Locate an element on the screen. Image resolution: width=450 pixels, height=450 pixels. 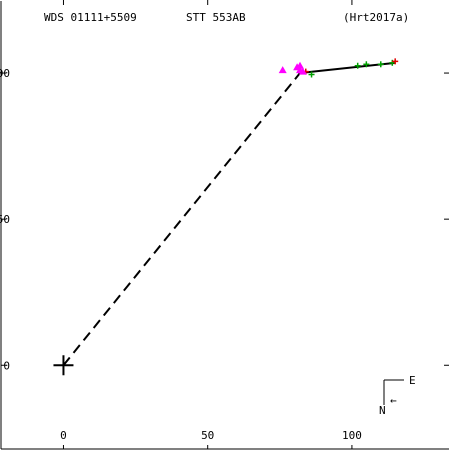
y-tick-label: 50 is located at coordinates (5, 219).